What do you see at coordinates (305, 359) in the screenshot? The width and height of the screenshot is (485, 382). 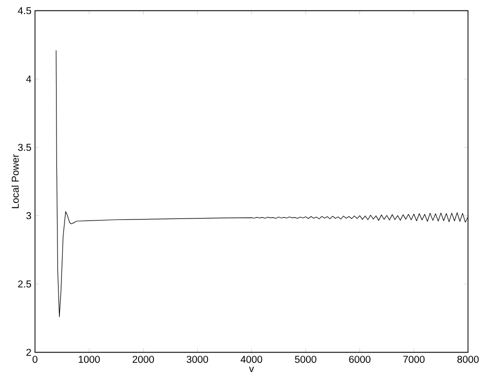 I see `x-tick-label: 5000` at bounding box center [305, 359].